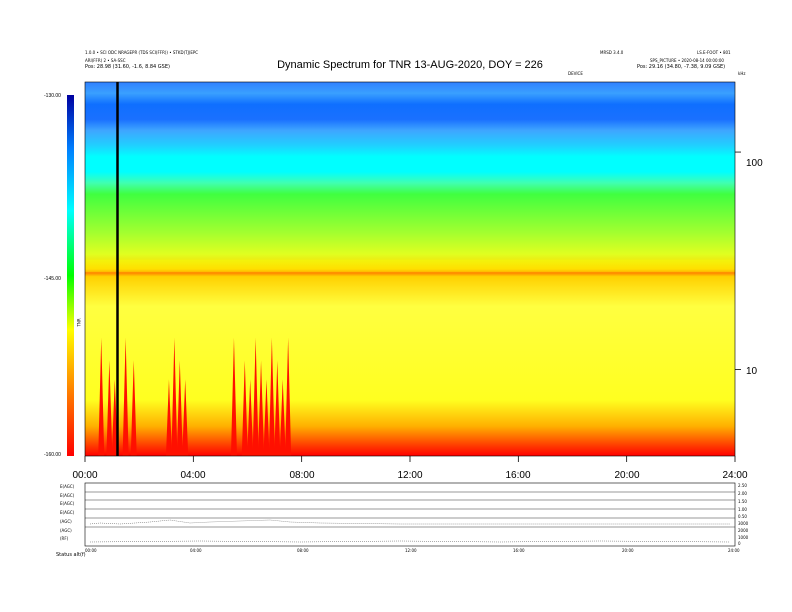  I want to click on header-left-line2: ARI(FFR) 2 • SA-SSC, so click(105, 60).